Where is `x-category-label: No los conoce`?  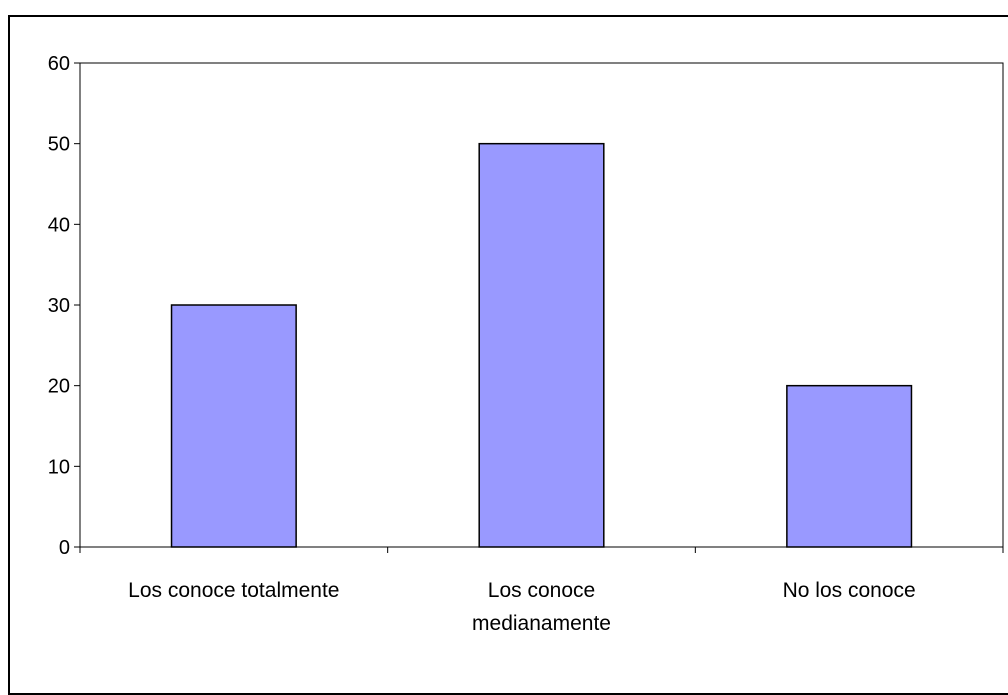
x-category-label: No los conoce is located at coordinates (849, 590).